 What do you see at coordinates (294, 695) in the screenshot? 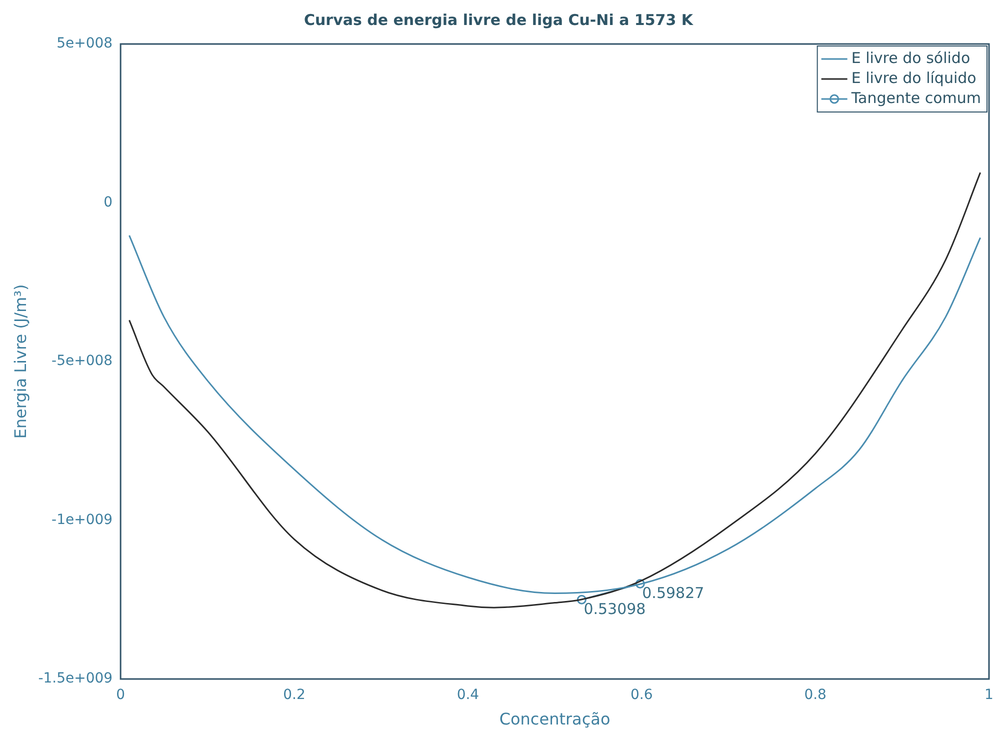
I see `x-tick-label: 0.2` at bounding box center [294, 695].